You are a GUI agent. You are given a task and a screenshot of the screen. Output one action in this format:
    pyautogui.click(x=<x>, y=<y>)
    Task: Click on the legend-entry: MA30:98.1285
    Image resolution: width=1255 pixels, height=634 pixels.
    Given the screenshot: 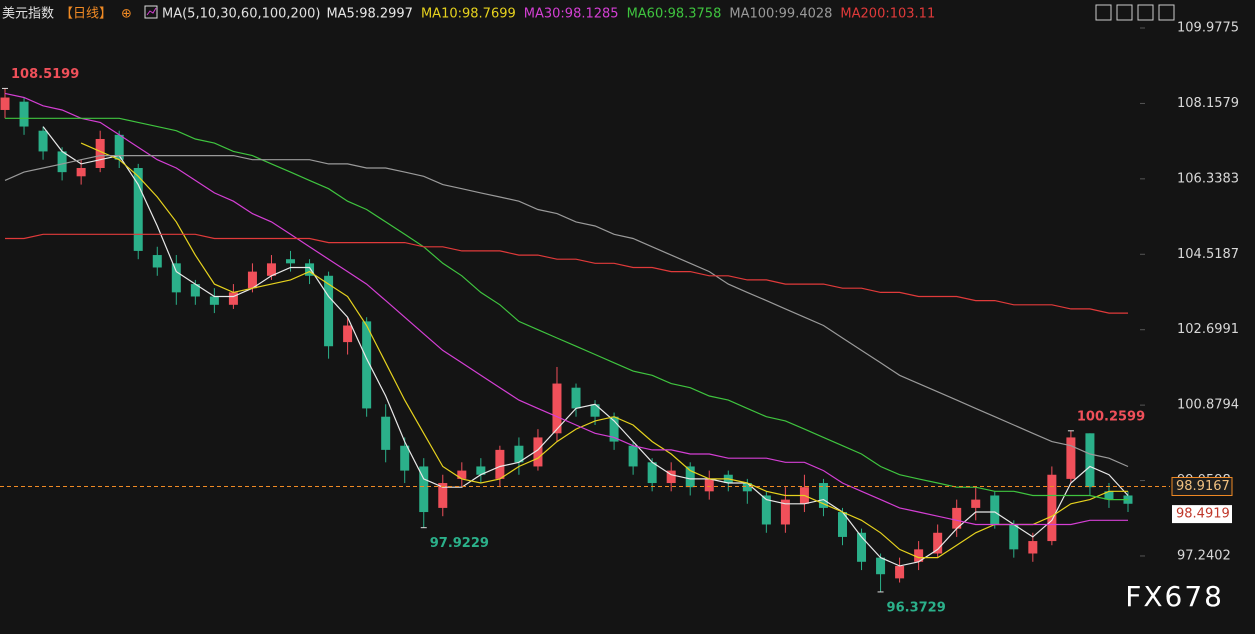 What is the action you would take?
    pyautogui.click(x=571, y=14)
    